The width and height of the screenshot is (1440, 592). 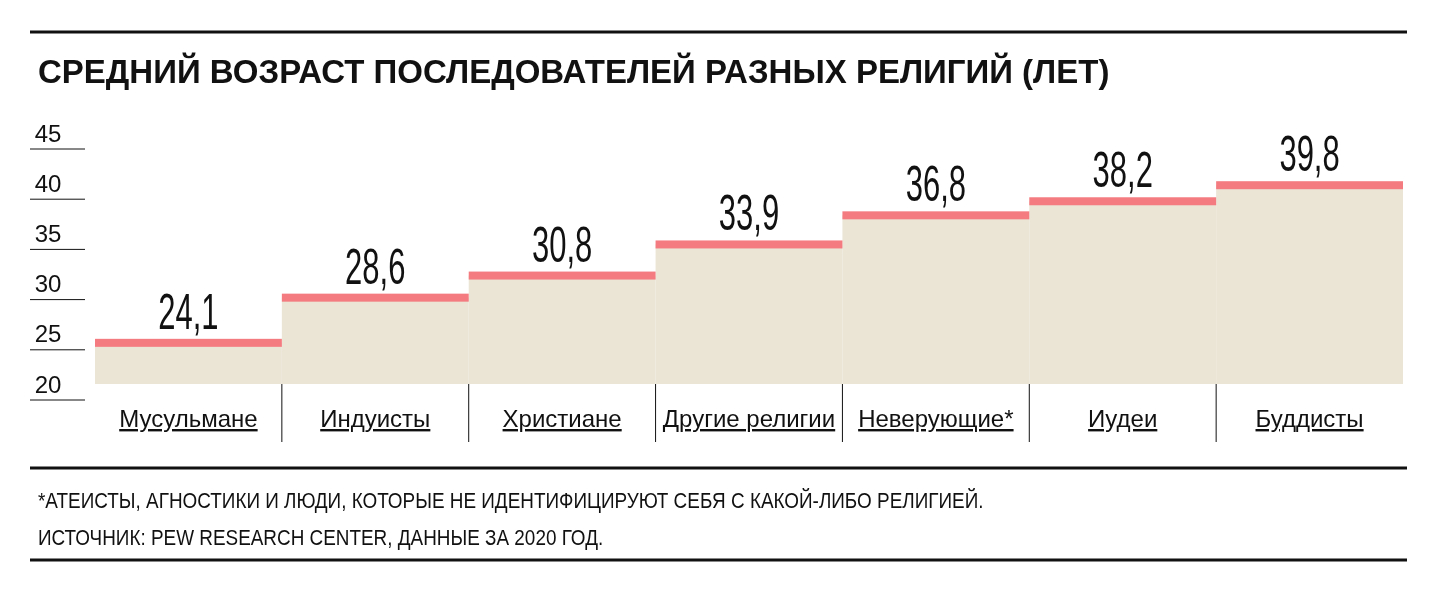 What do you see at coordinates (562, 418) in the screenshot?
I see `x-tick-label: Христиане` at bounding box center [562, 418].